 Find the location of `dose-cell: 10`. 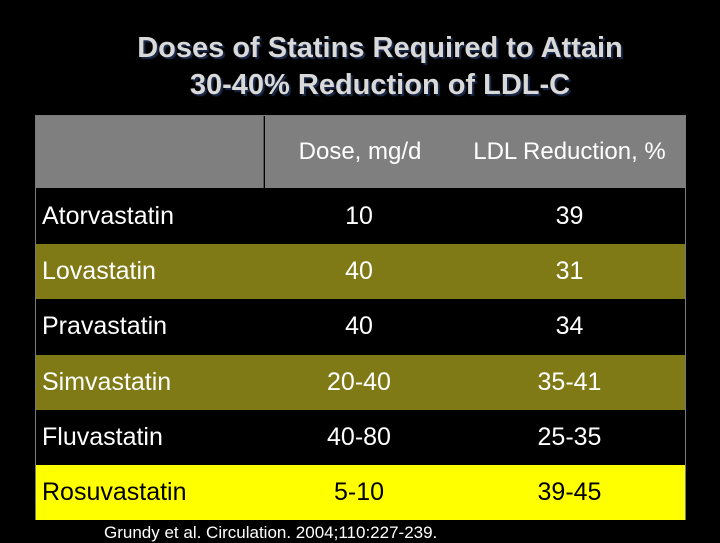

dose-cell: 10 is located at coordinates (359, 216).